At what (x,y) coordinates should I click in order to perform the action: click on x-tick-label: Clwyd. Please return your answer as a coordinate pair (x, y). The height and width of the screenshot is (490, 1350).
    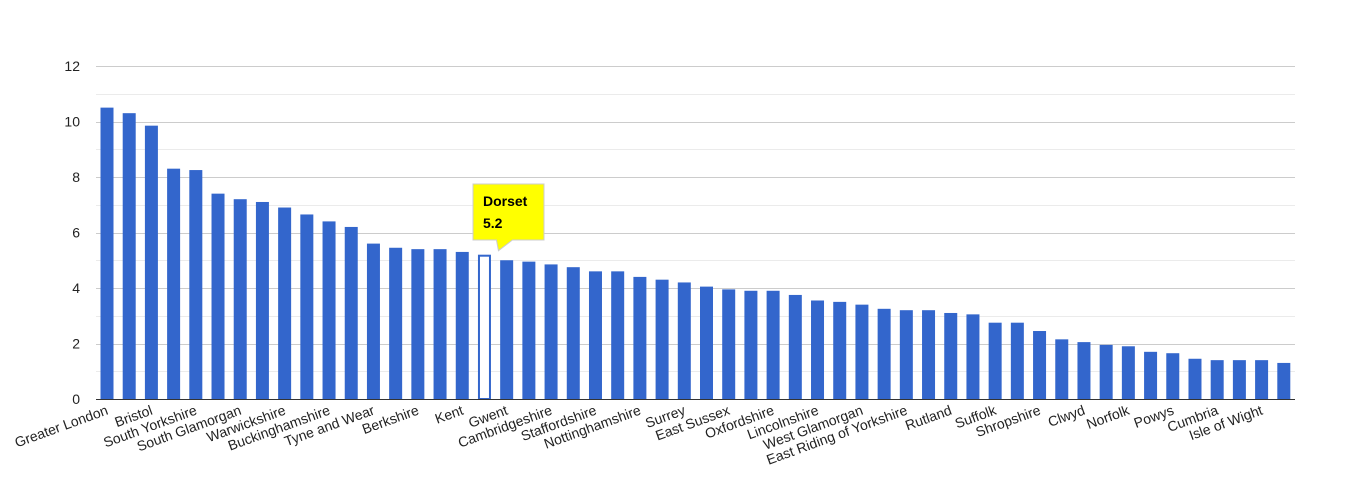
    Looking at the image, I should click on (1066, 416).